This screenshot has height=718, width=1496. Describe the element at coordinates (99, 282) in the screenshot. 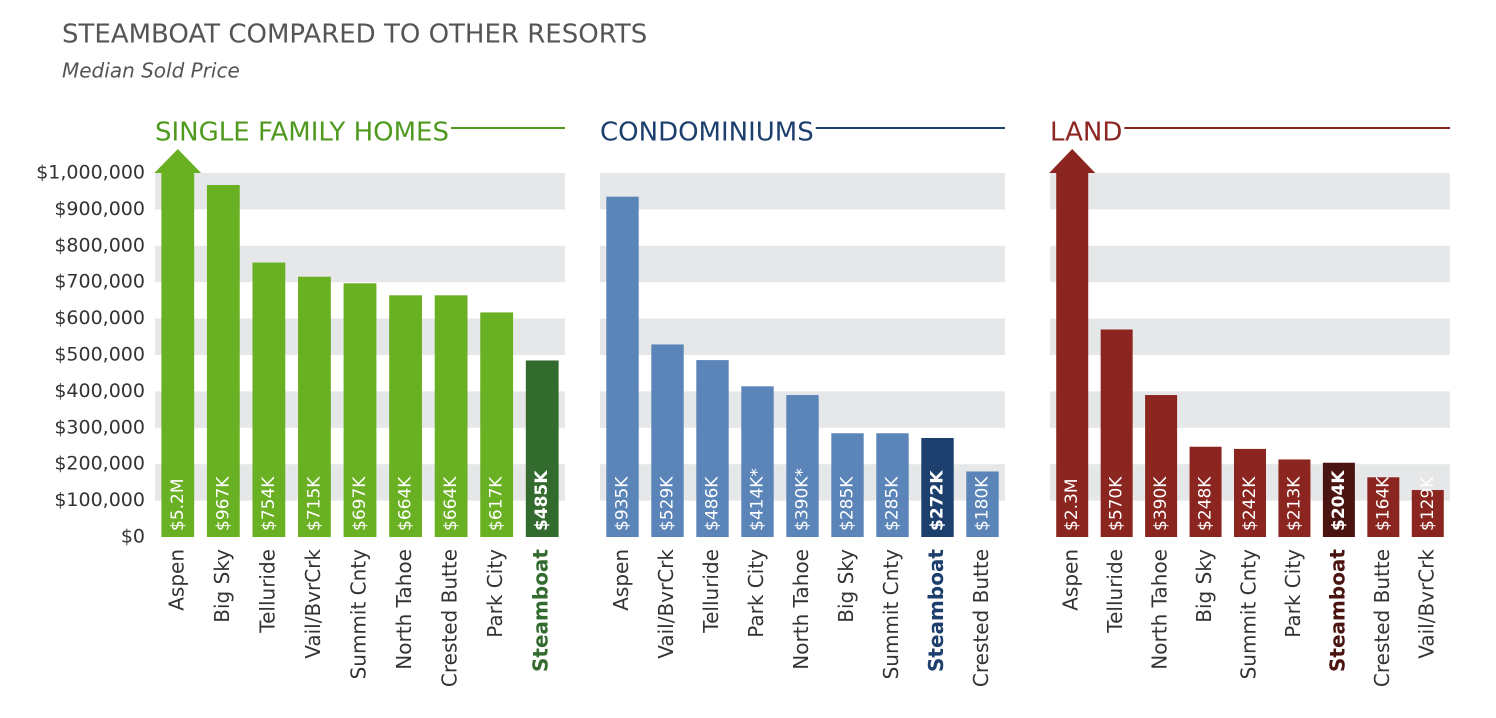

I see `y-tick-label: $700,000` at that location.